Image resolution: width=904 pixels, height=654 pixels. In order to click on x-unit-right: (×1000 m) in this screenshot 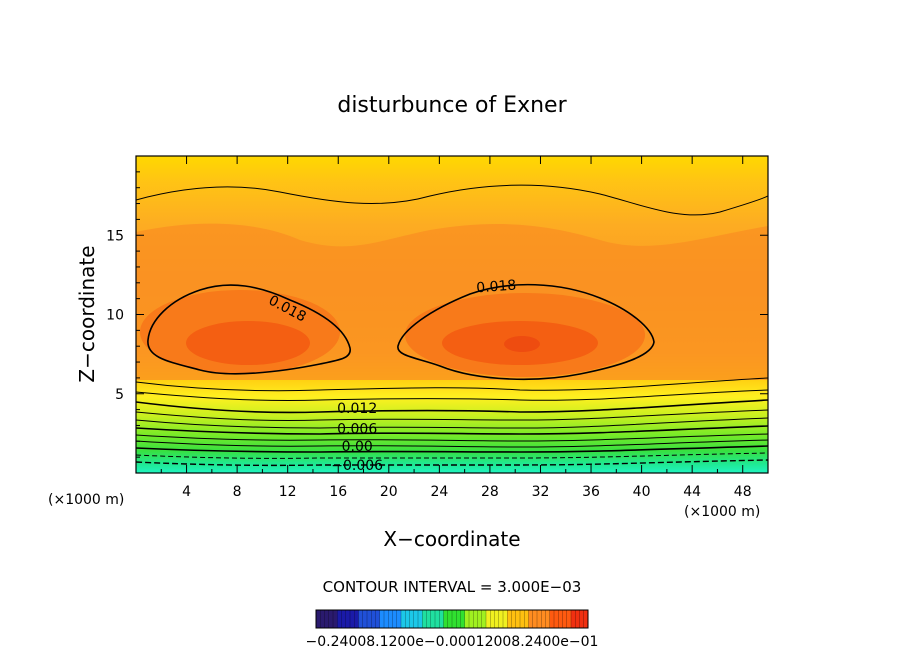, I will do `click(722, 512)`.